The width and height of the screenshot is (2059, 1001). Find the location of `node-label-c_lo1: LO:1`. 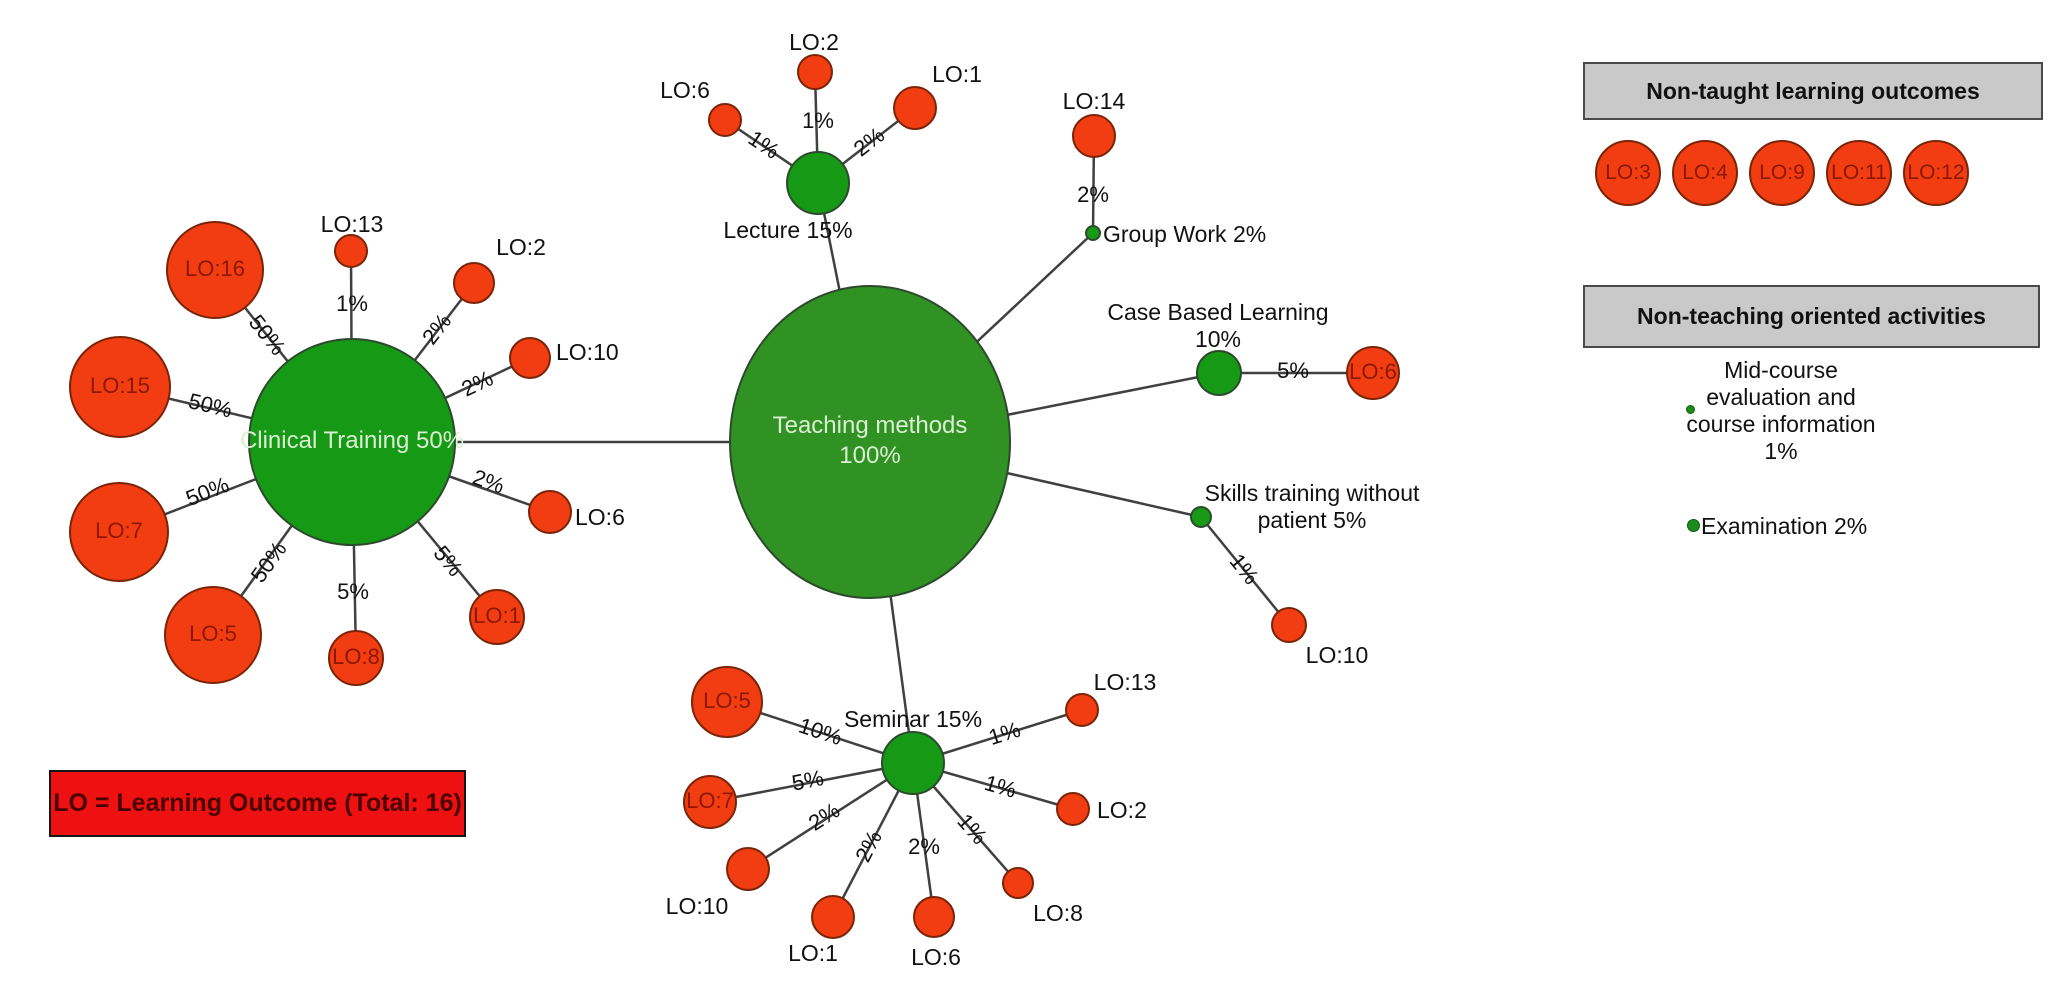

node-label-c_lo1: LO:1 is located at coordinates (497, 615).